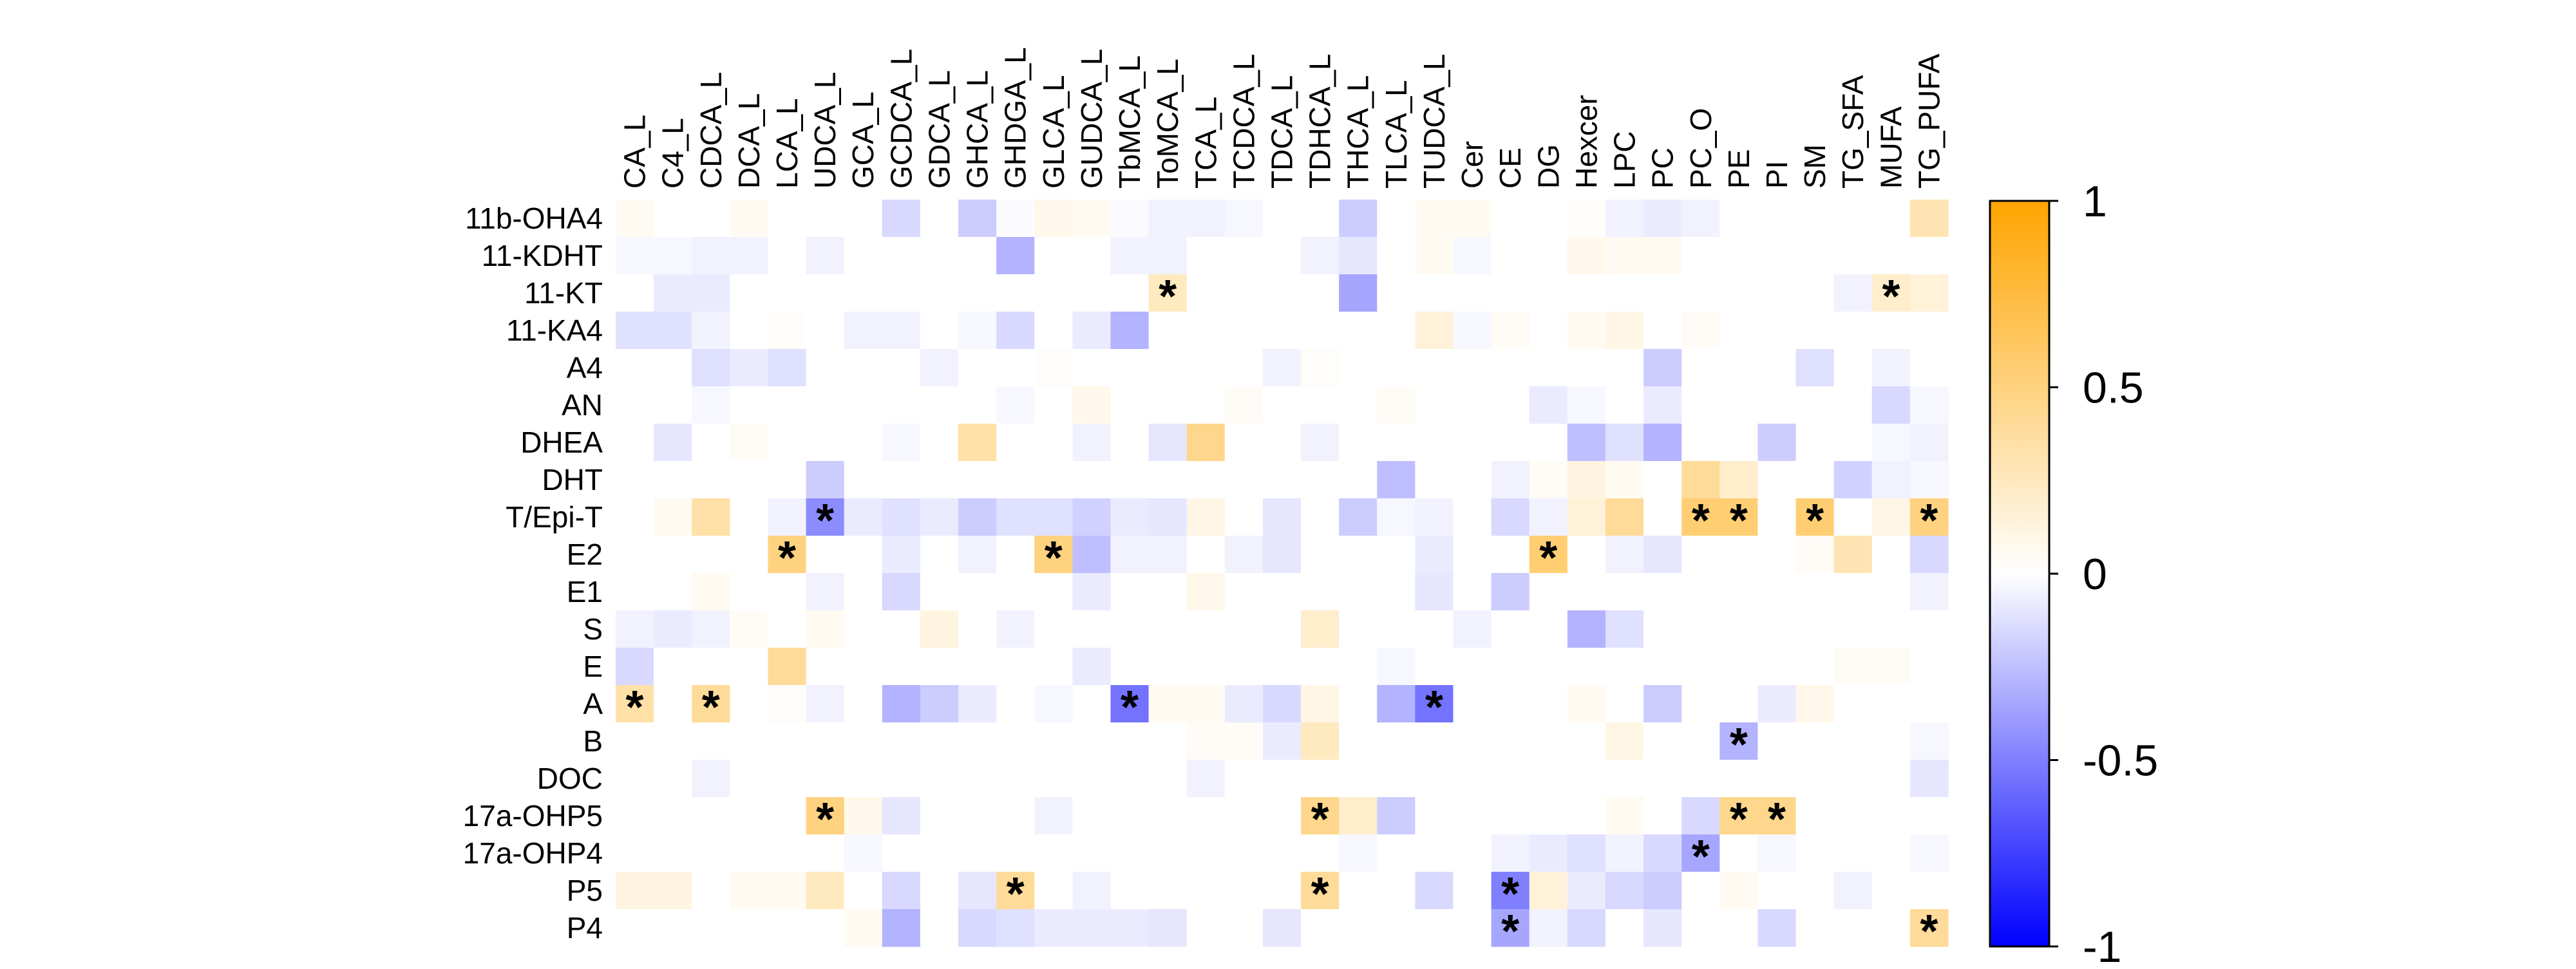  What do you see at coordinates (1548, 167) in the screenshot?
I see `column-label: DG` at bounding box center [1548, 167].